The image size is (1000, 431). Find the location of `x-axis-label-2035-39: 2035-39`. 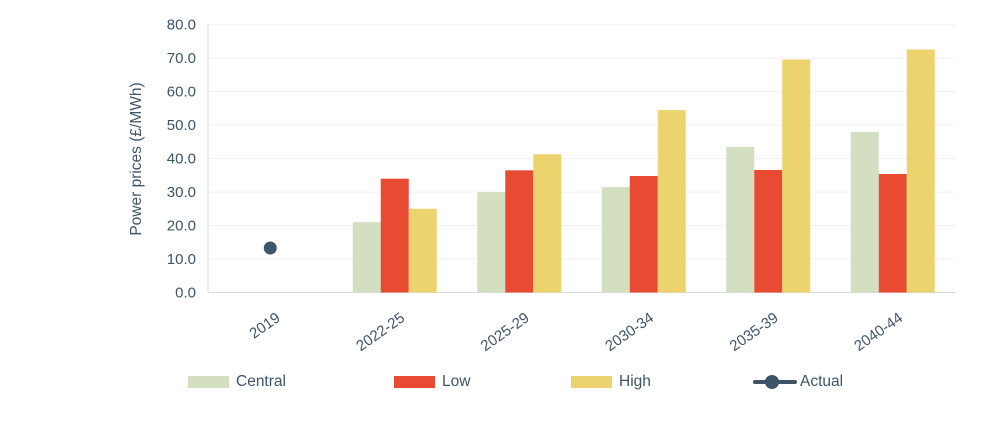

x-axis-label-2035-39: 2035-39 is located at coordinates (754, 332).